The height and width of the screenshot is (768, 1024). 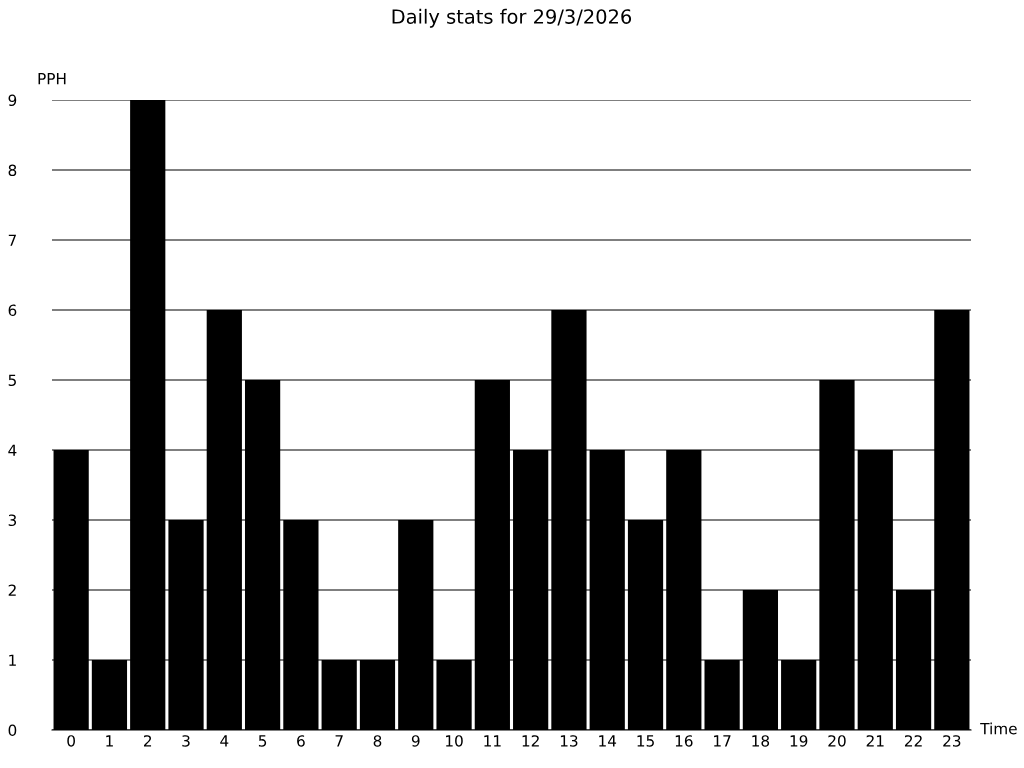 What do you see at coordinates (377, 741) in the screenshot?
I see `x-tick-label: 8` at bounding box center [377, 741].